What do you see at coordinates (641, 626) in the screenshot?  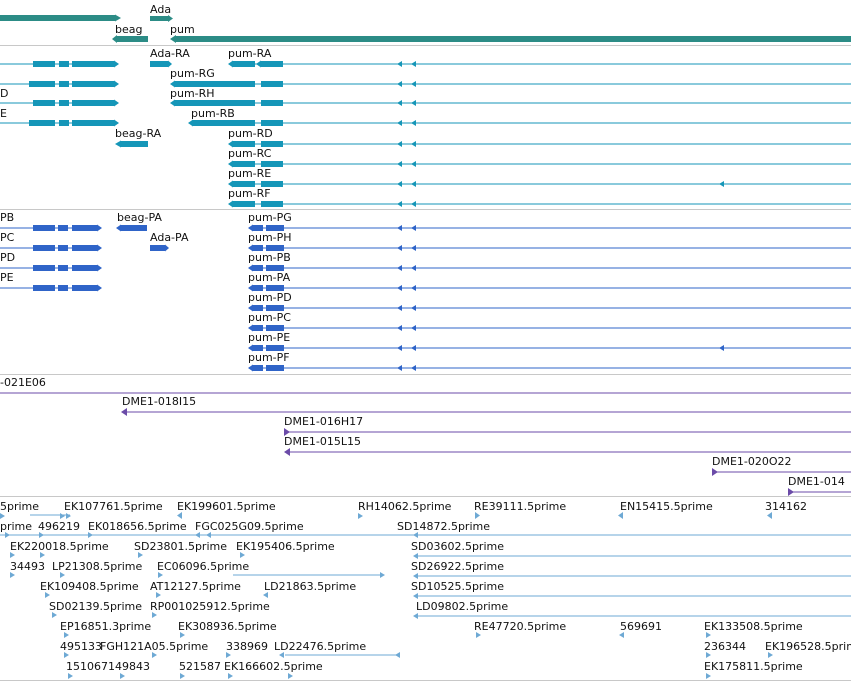 I see `est-label: 569691` at bounding box center [641, 626].